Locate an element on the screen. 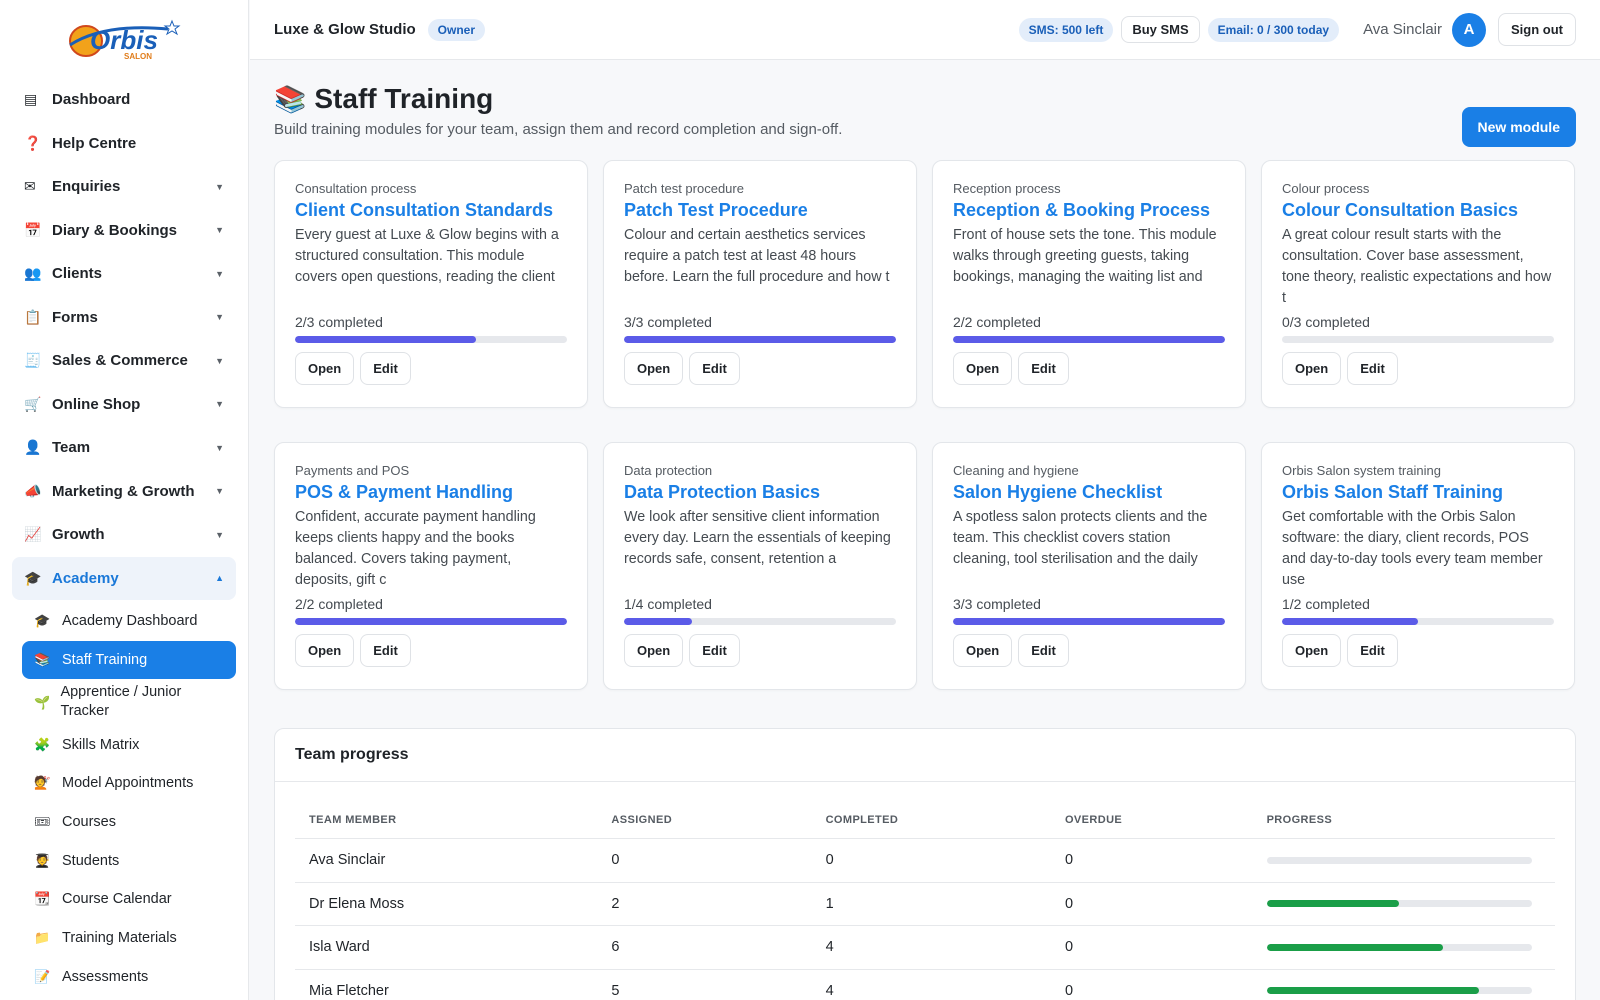 Image resolution: width=1600 pixels, height=1000 pixels. sidebar-item-diary-bookings: 📅 Diary & Bookings ▼ is located at coordinates (124, 231).